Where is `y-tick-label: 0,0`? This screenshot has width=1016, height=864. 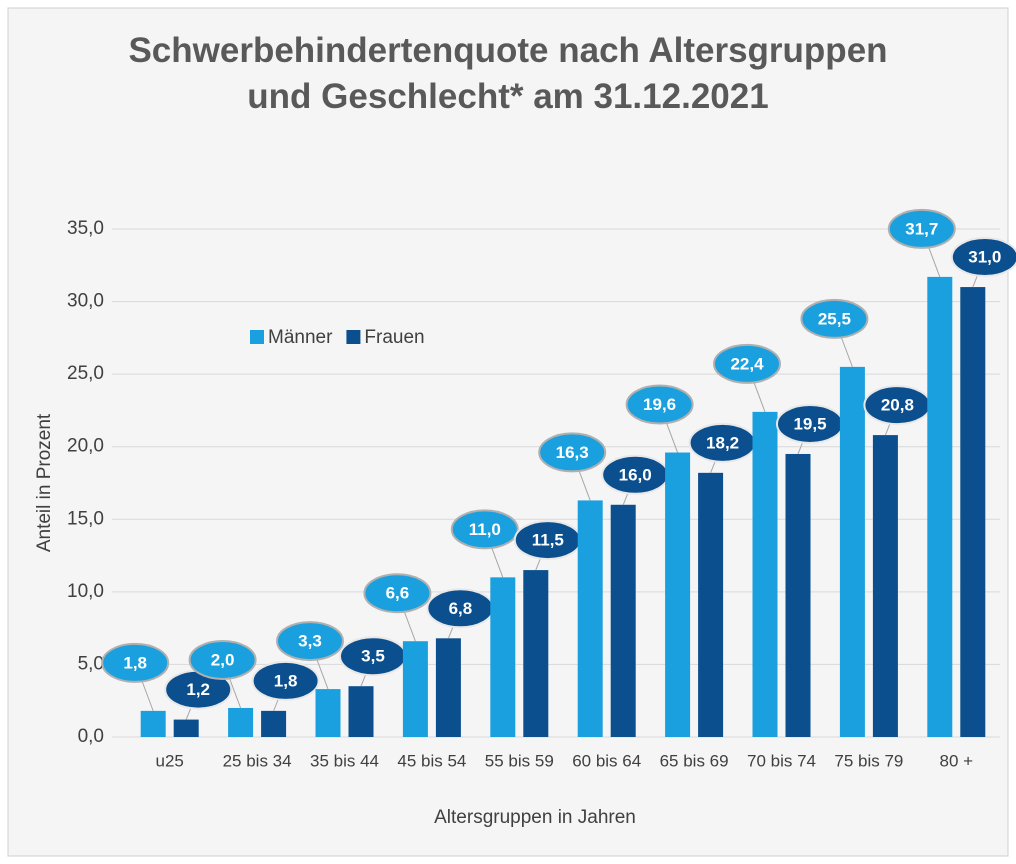 y-tick-label: 0,0 is located at coordinates (91, 736).